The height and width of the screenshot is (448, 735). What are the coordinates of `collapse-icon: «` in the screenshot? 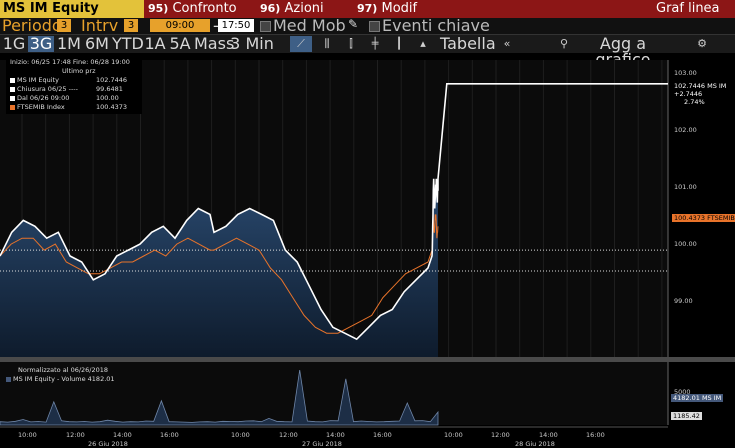 It's located at (507, 43).